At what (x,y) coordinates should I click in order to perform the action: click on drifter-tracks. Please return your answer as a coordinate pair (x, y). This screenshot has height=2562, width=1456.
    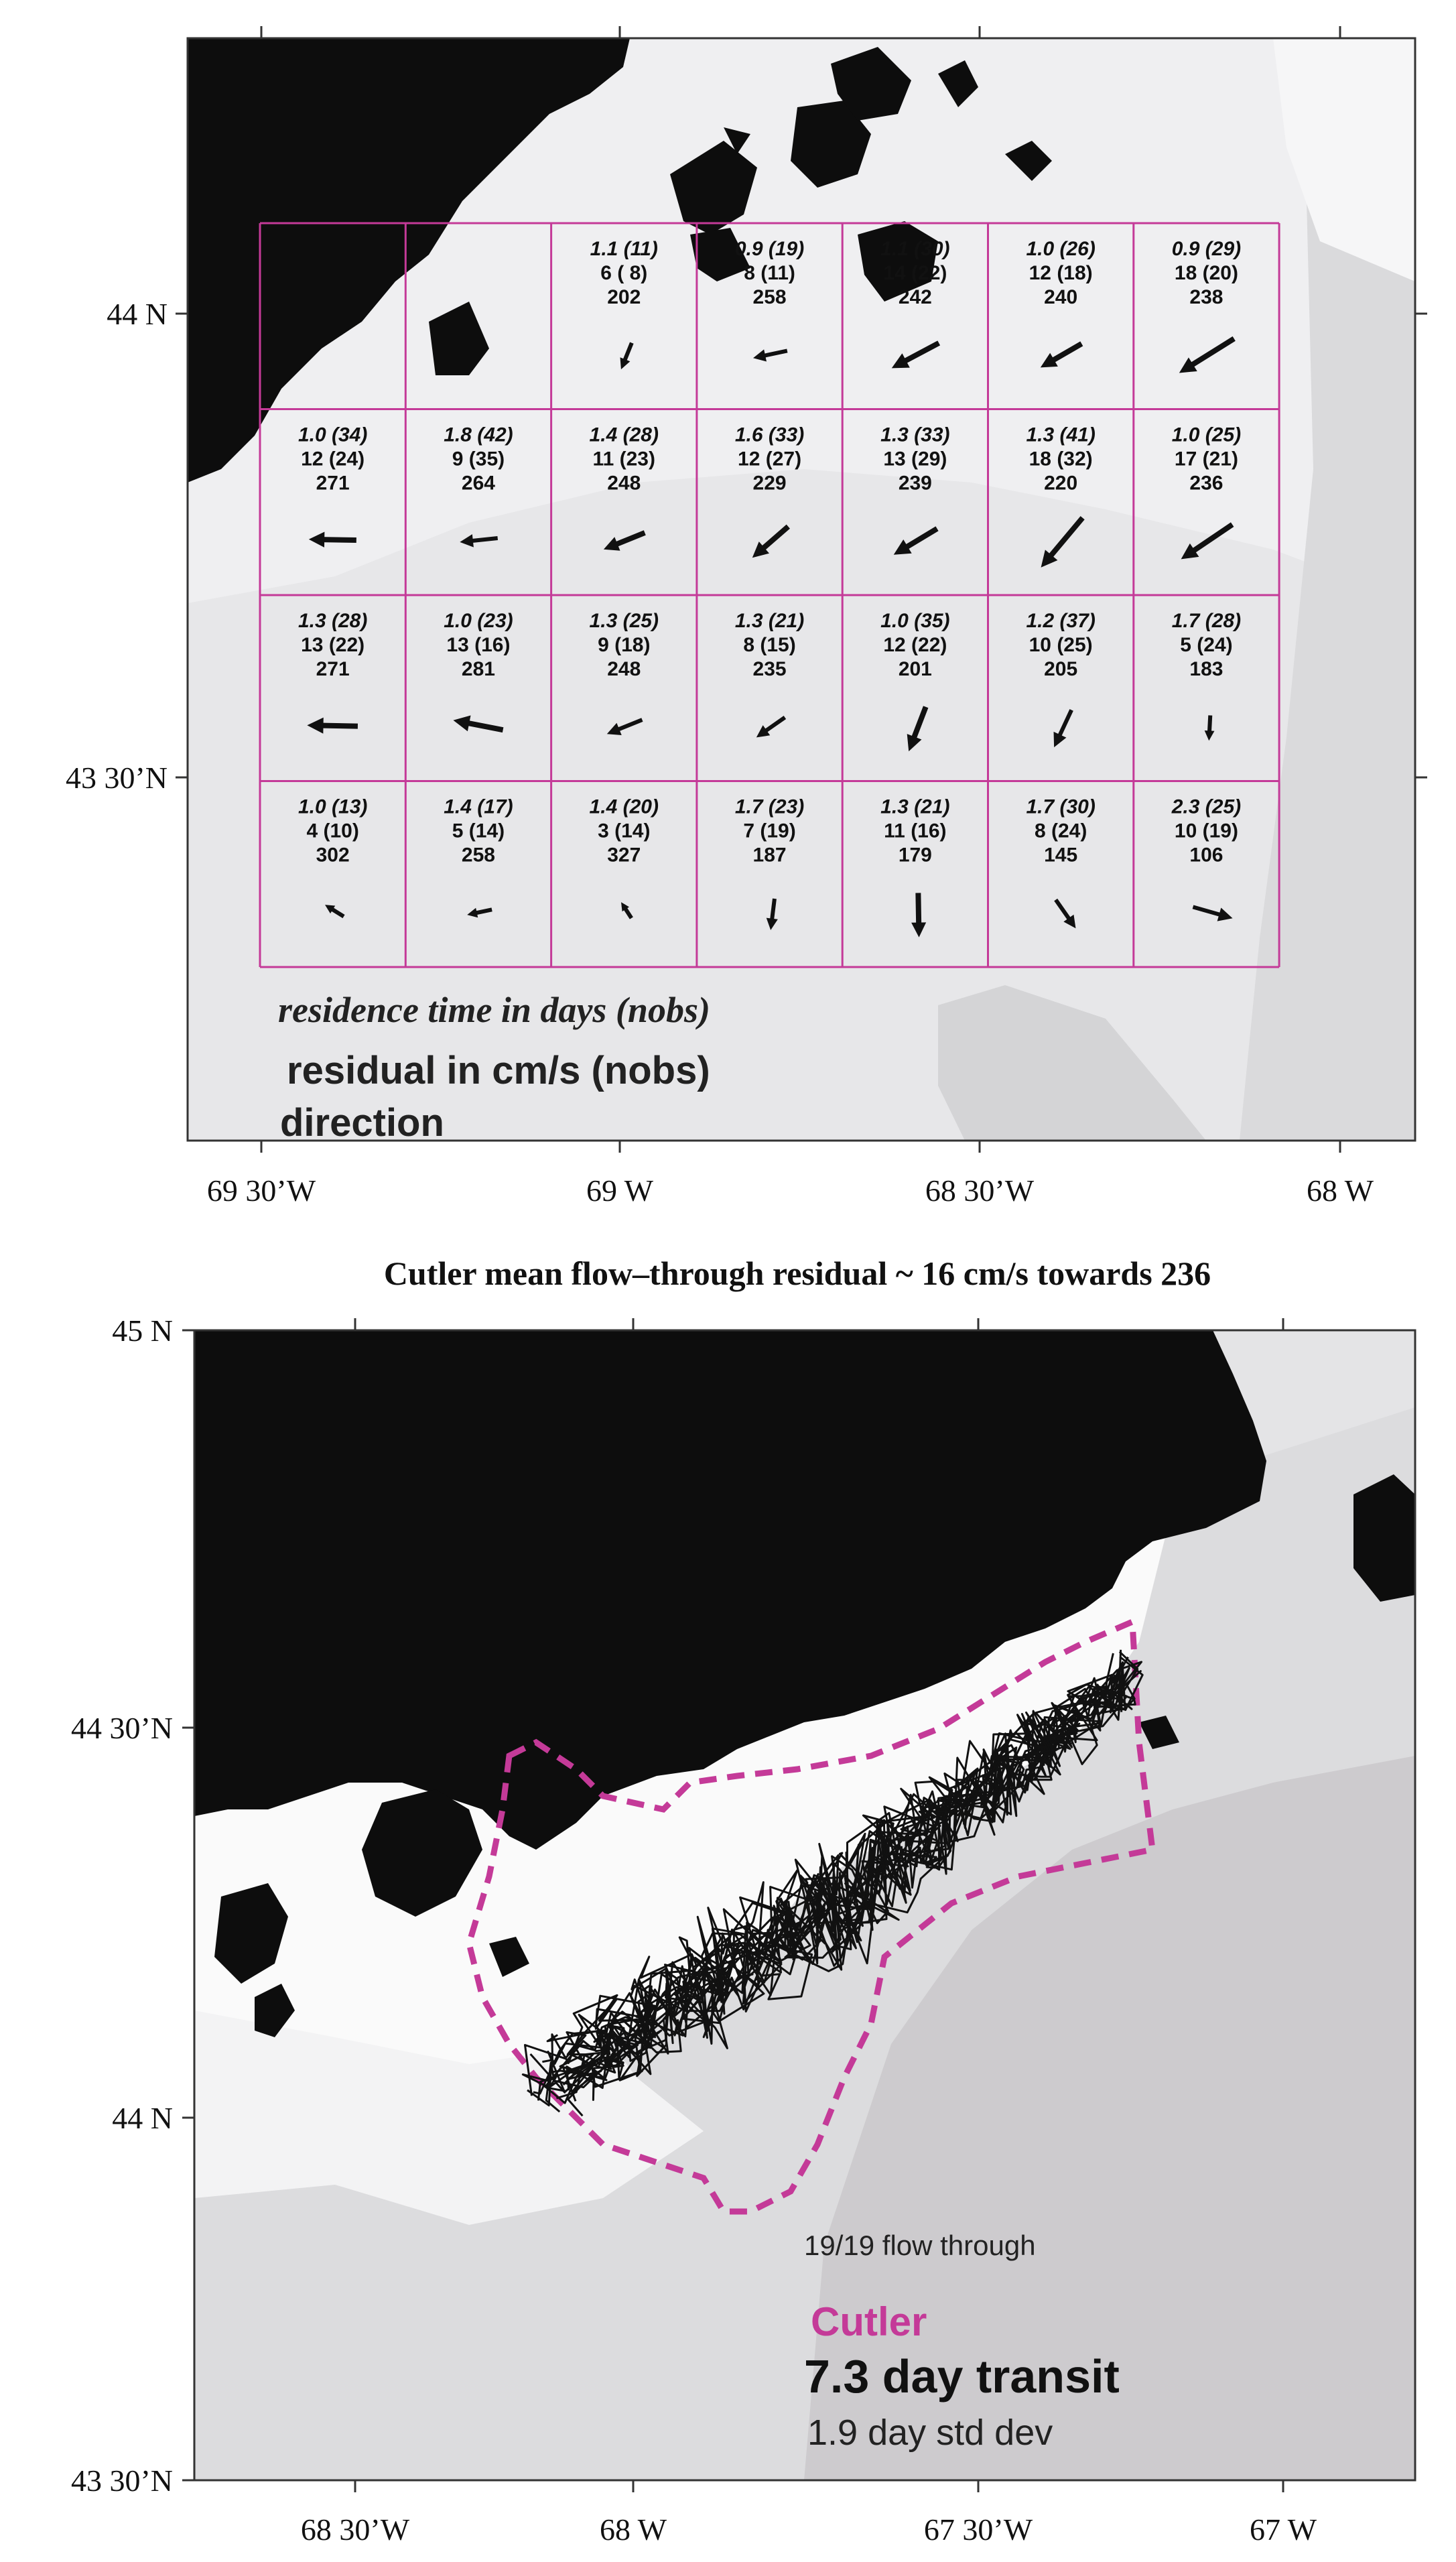
    Looking at the image, I should click on (832, 1883).